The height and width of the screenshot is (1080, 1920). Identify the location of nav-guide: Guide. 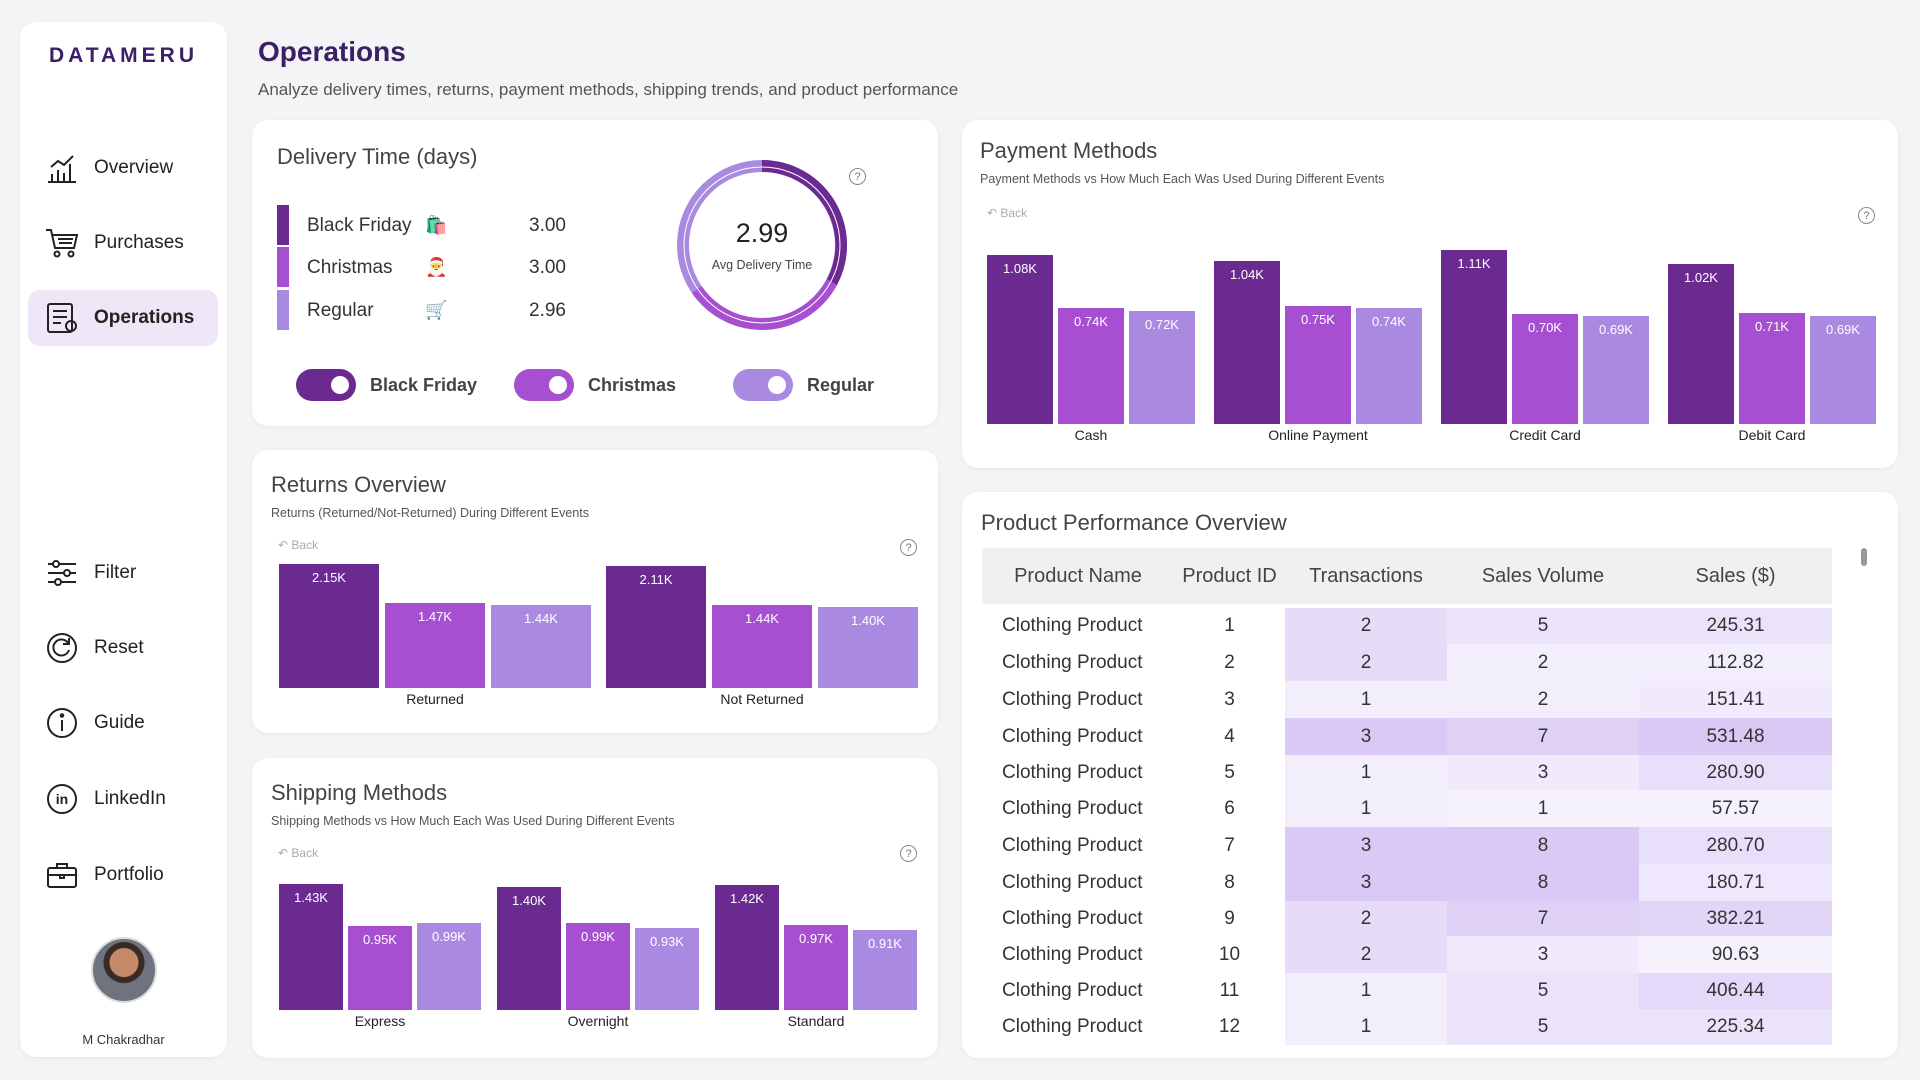
(123, 723).